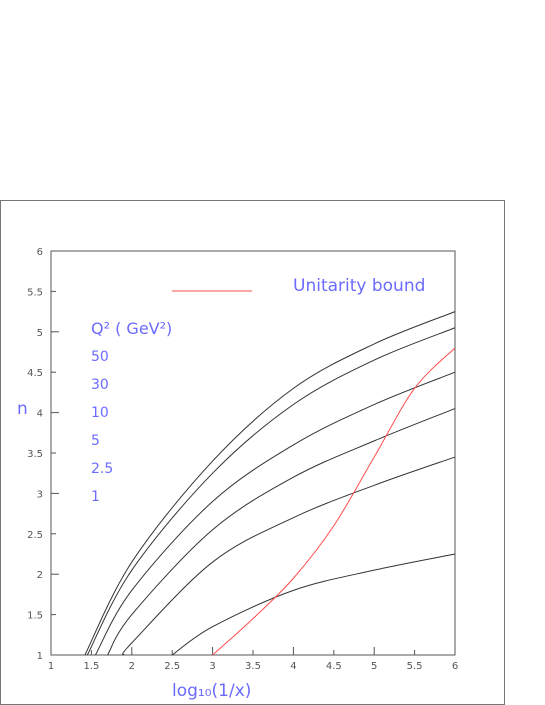  I want to click on x-tick-label: 3.5, so click(253, 666).